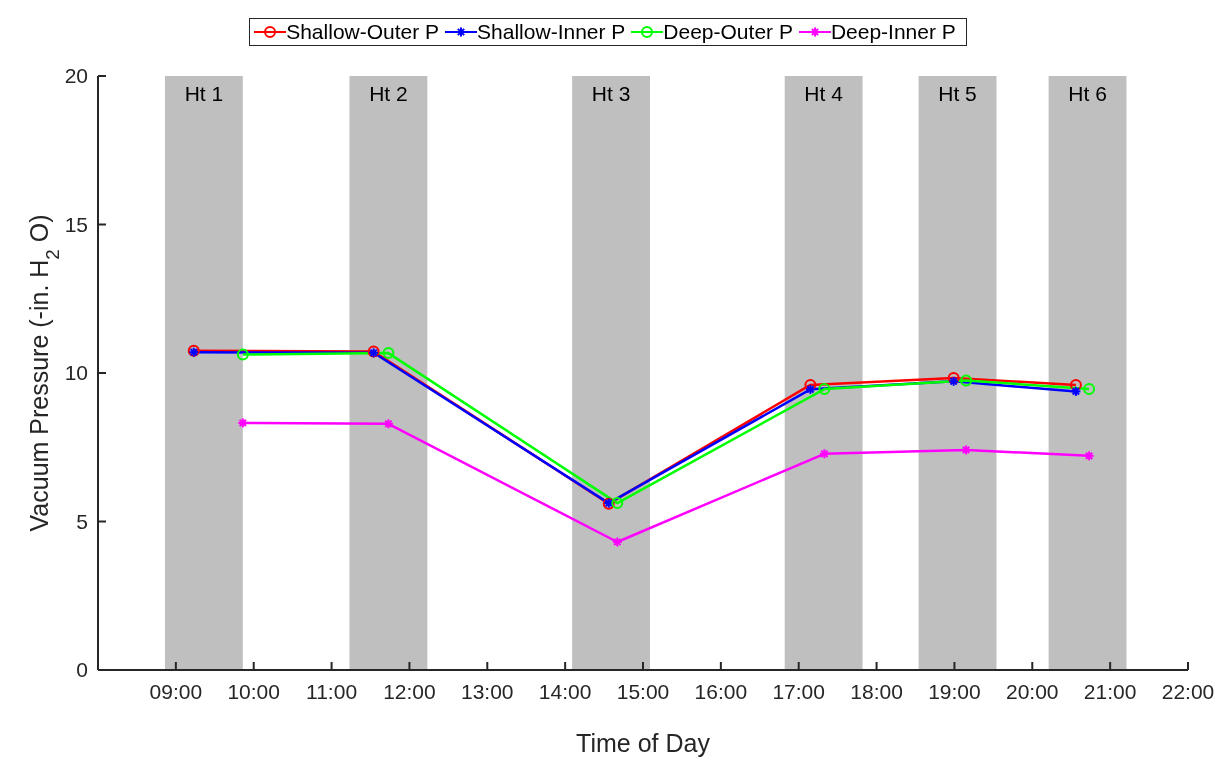 This screenshot has width=1226, height=766. Describe the element at coordinates (332, 691) in the screenshot. I see `x-tick-label: 11:00` at that location.